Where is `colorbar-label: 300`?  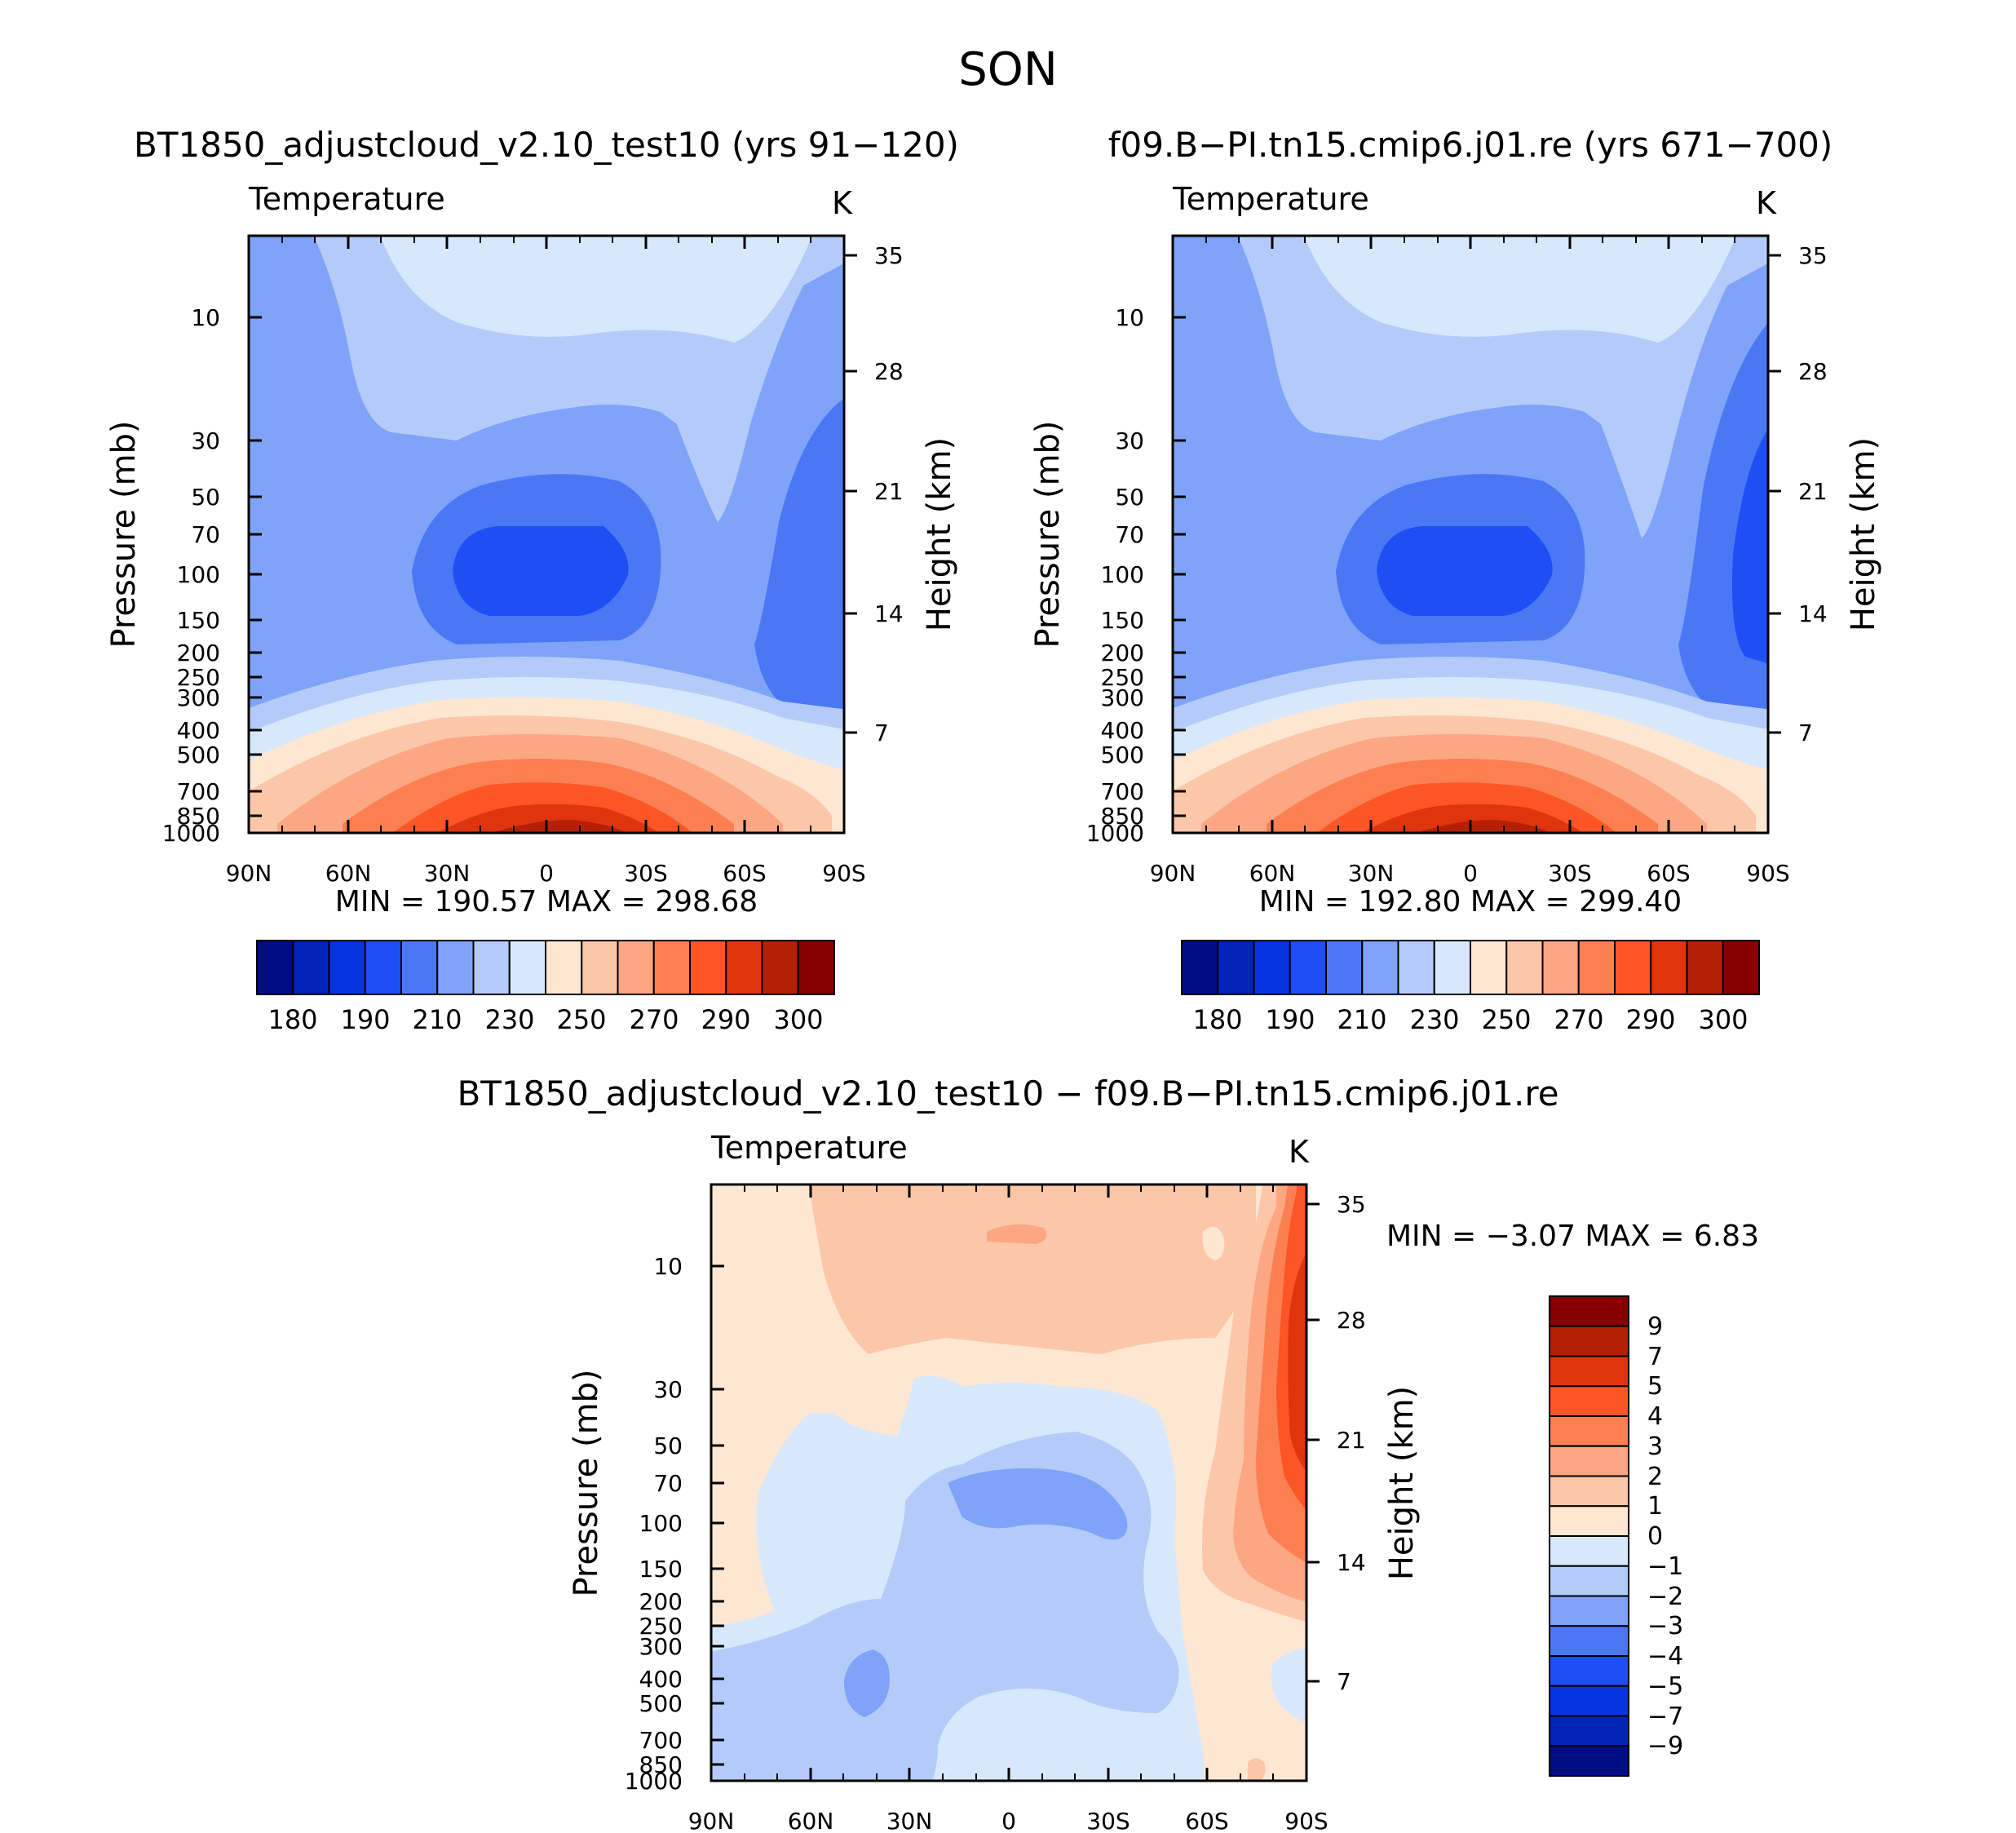 colorbar-label: 300 is located at coordinates (1723, 1019).